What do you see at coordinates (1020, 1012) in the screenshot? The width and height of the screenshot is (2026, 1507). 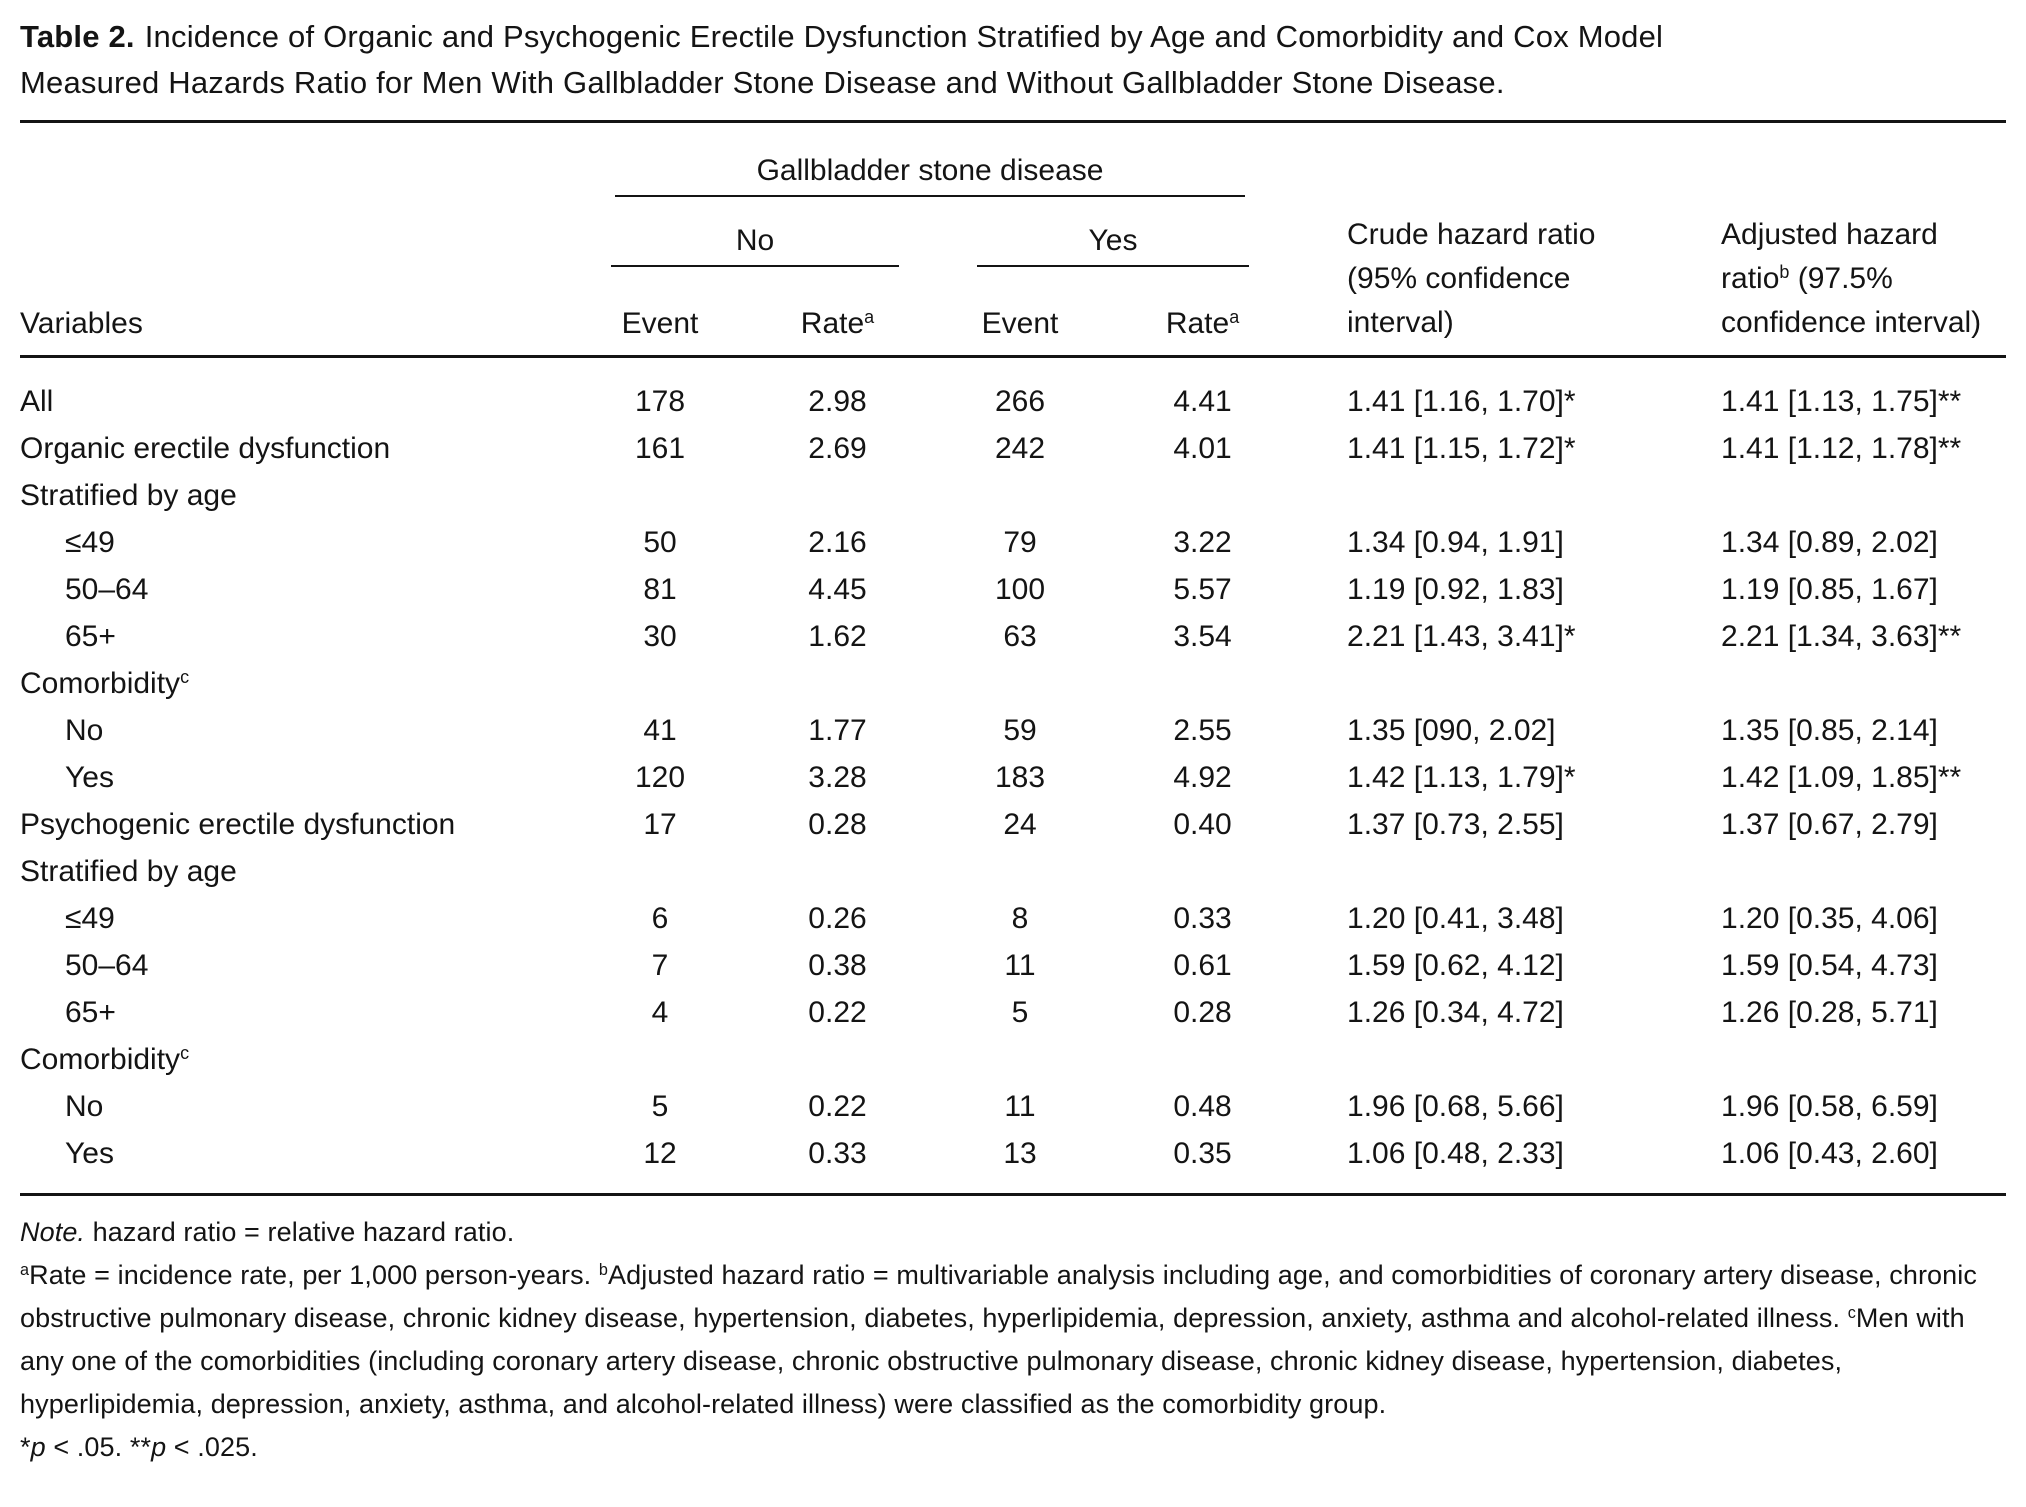 I see `cell-event-yes: 5` at bounding box center [1020, 1012].